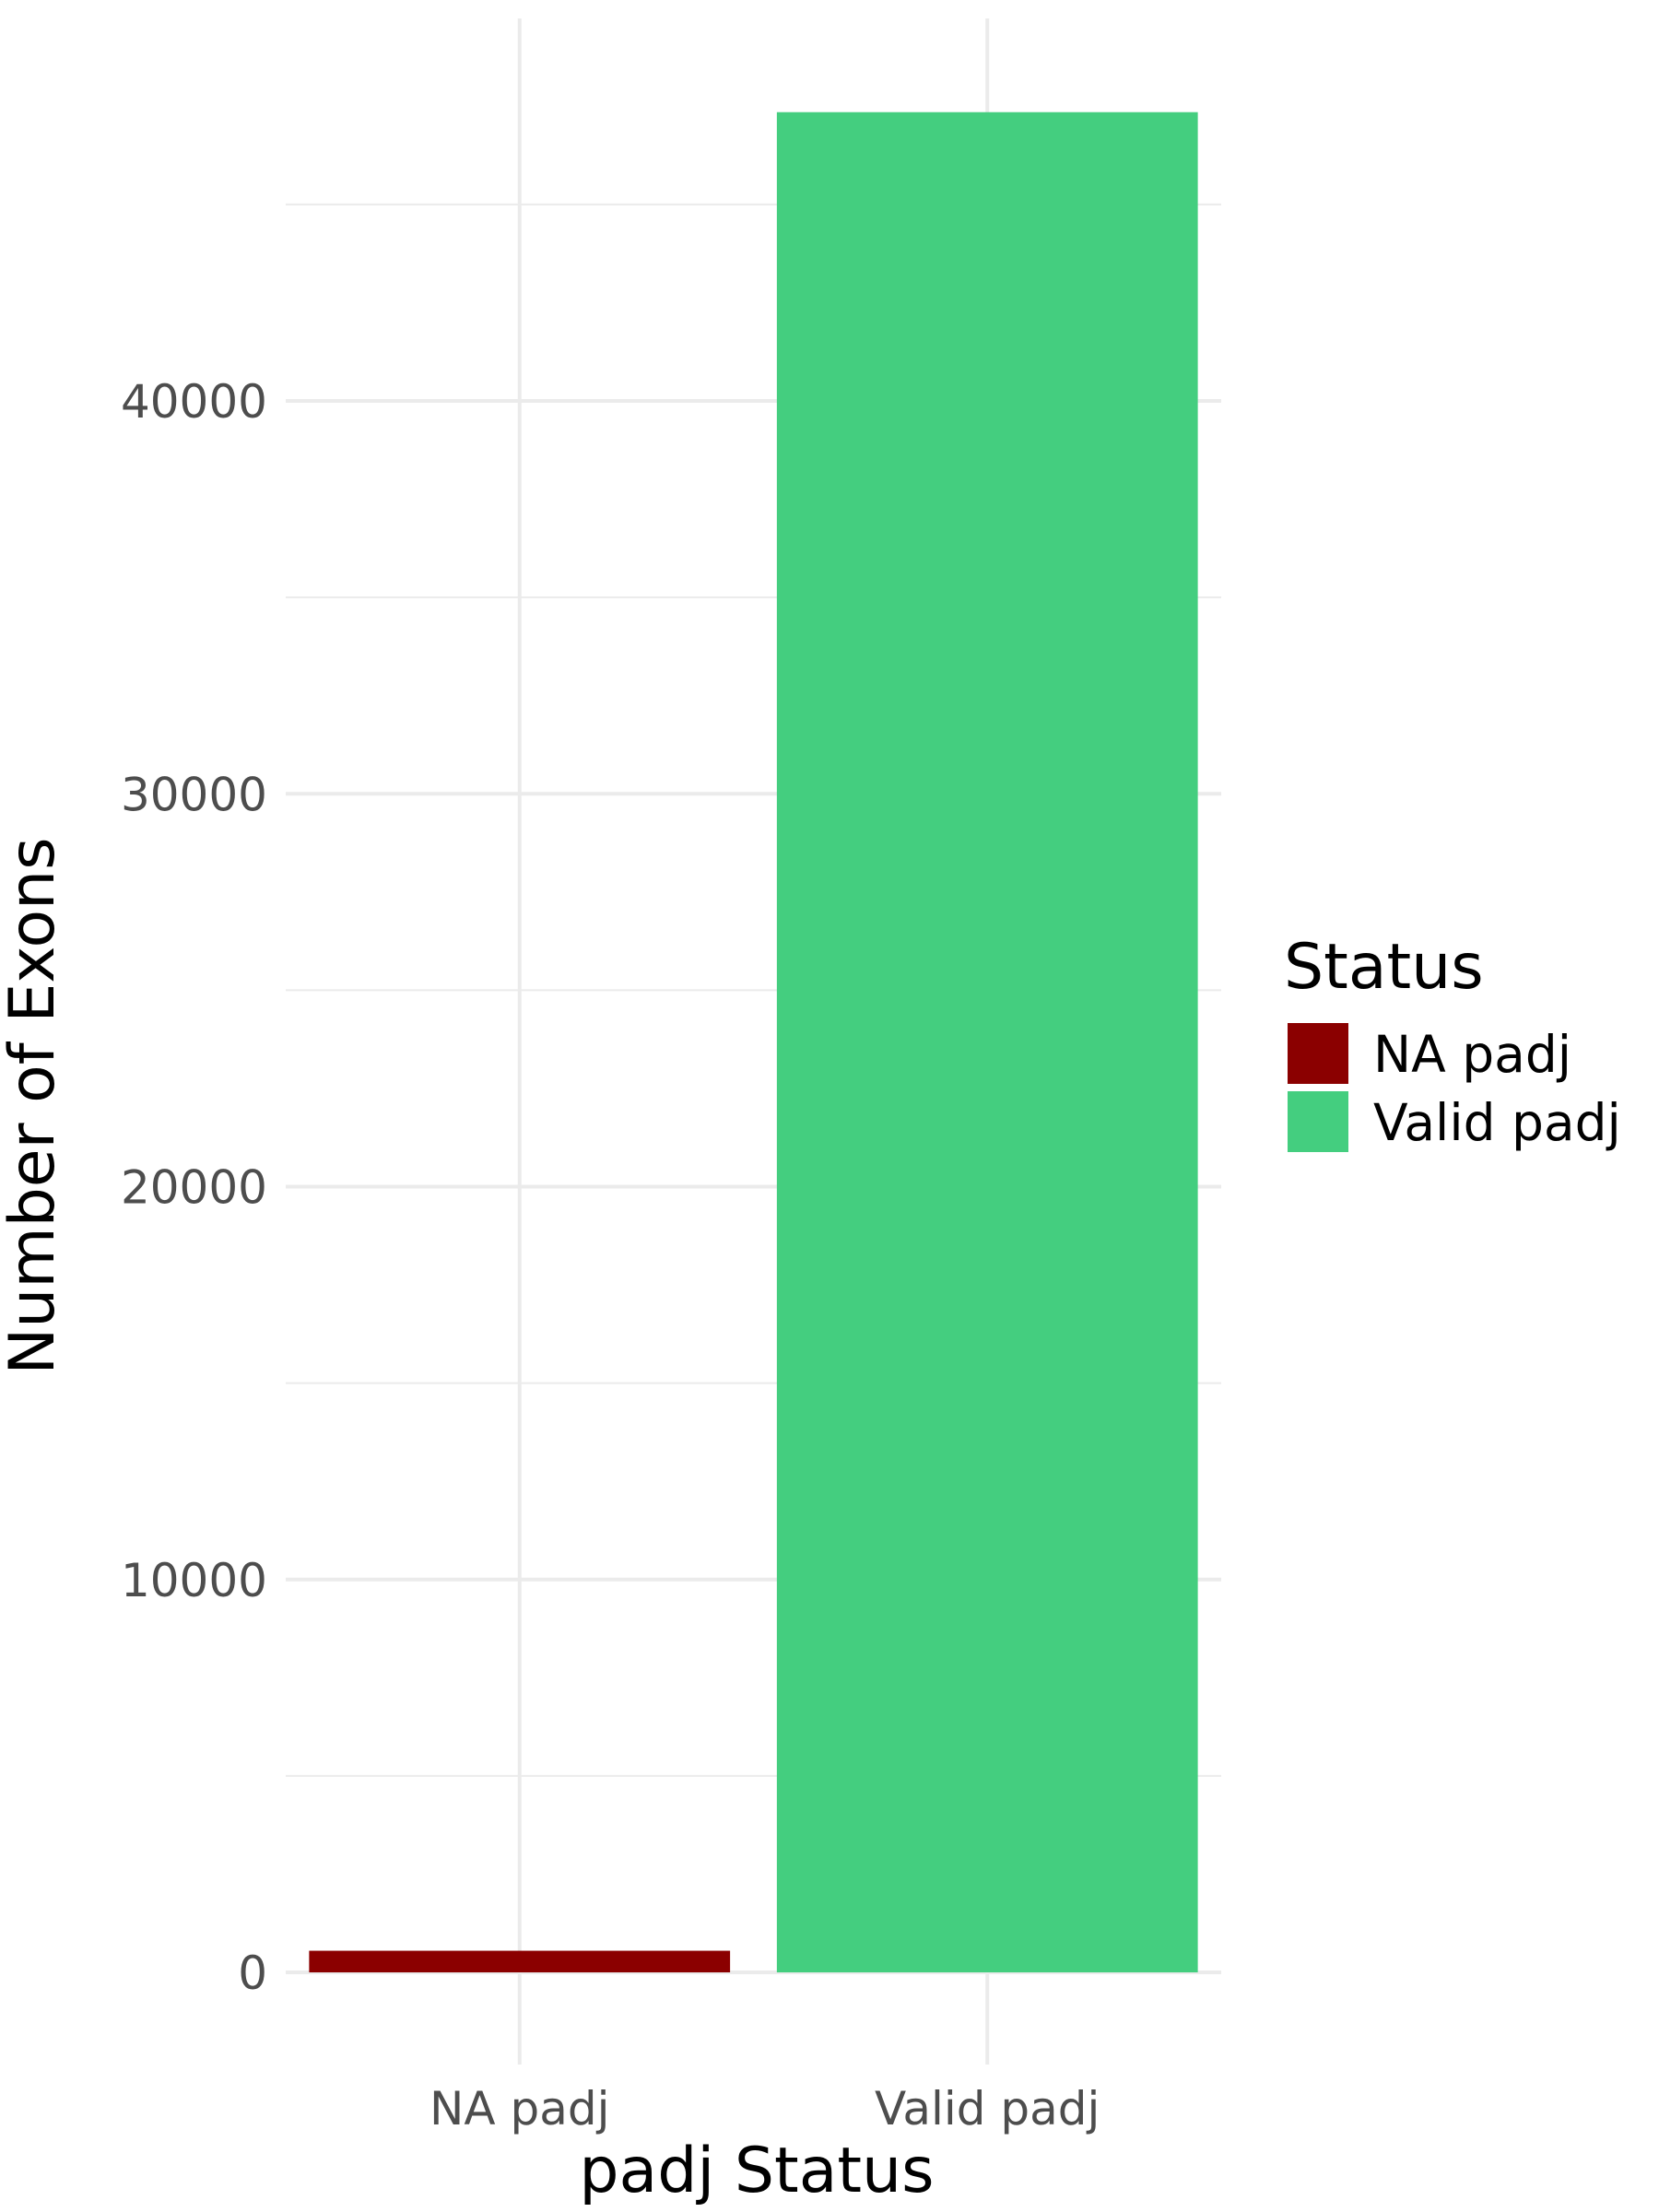  What do you see at coordinates (520, 1961) in the screenshot?
I see `bar-na-padj` at bounding box center [520, 1961].